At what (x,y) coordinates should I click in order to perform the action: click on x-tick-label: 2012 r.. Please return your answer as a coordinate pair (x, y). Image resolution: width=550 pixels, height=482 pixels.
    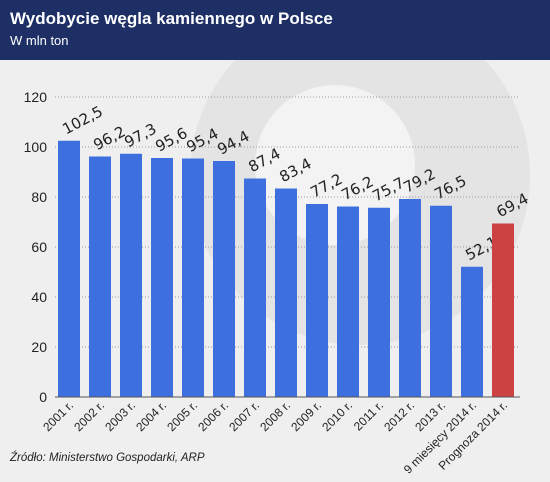
    Looking at the image, I should click on (399, 416).